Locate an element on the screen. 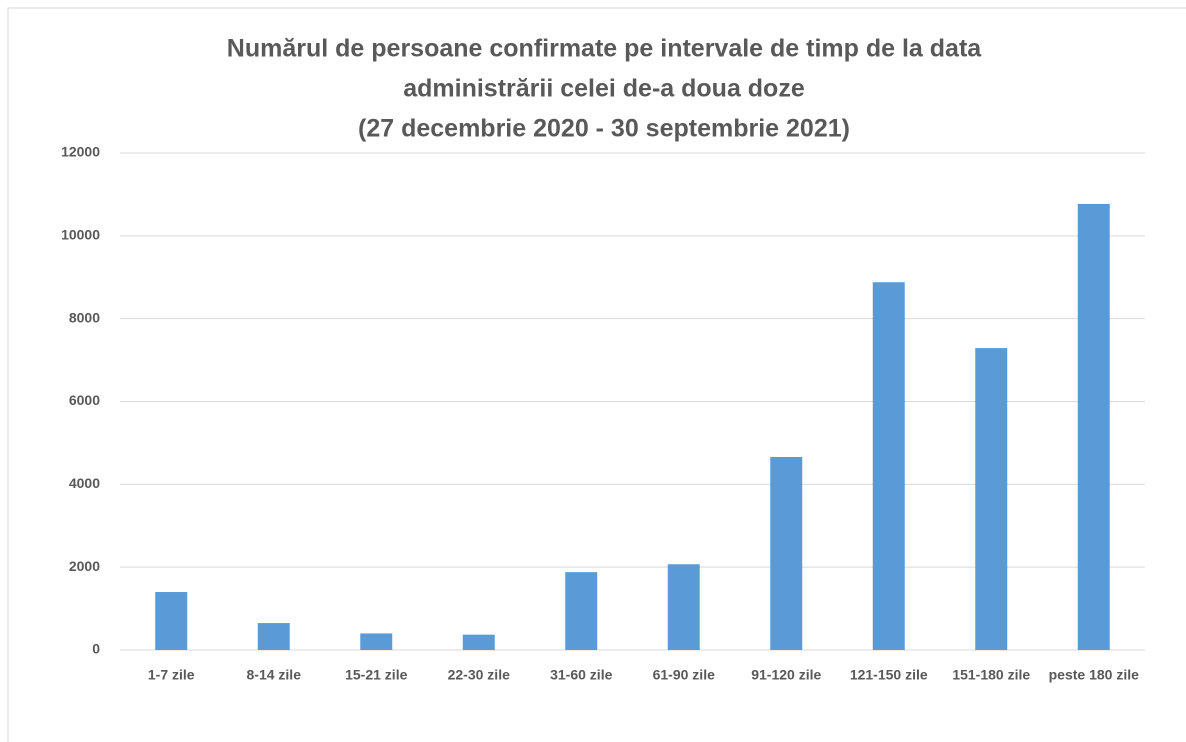 The height and width of the screenshot is (742, 1186). y-tick-label: 10000 is located at coordinates (80, 235).